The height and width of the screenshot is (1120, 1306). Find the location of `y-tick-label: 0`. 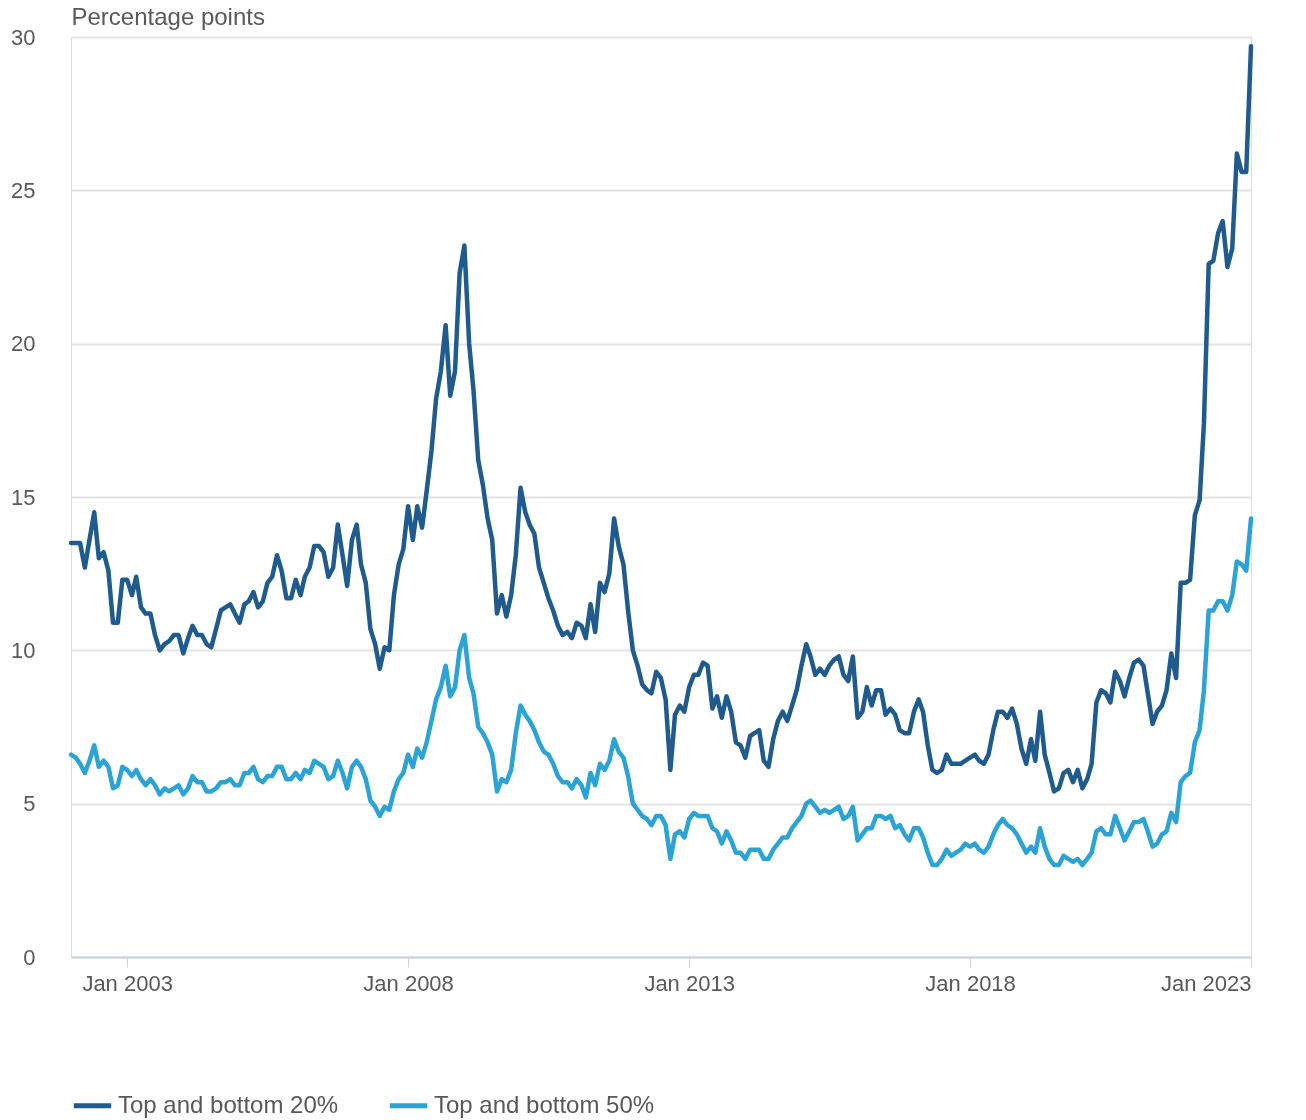

y-tick-label: 0 is located at coordinates (29, 957).